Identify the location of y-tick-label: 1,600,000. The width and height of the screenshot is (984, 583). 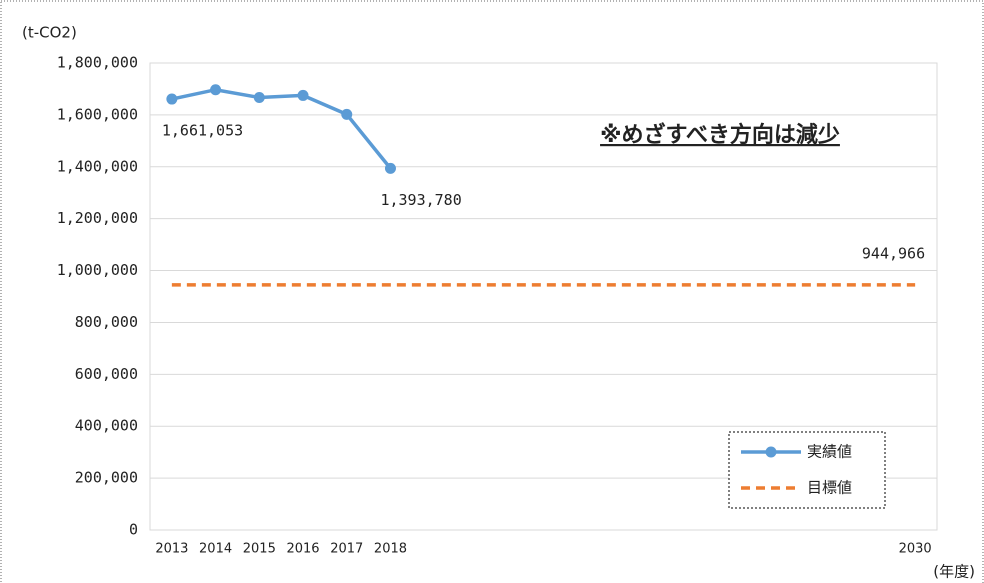
(97, 114).